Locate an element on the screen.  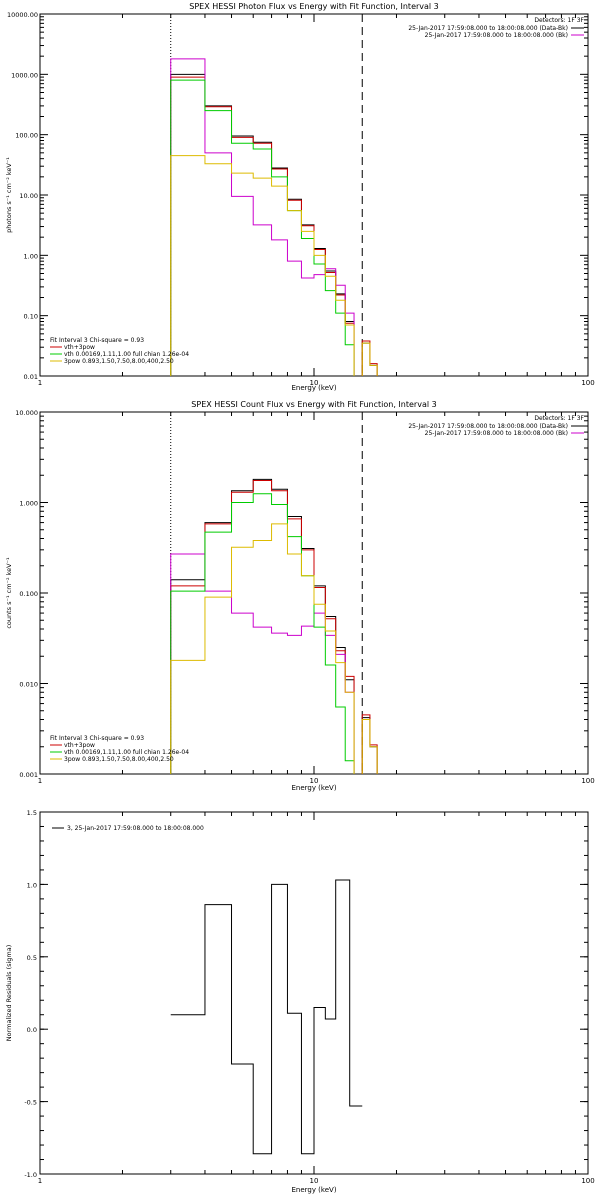
y-tick-label: 0.10 is located at coordinates (31, 317).